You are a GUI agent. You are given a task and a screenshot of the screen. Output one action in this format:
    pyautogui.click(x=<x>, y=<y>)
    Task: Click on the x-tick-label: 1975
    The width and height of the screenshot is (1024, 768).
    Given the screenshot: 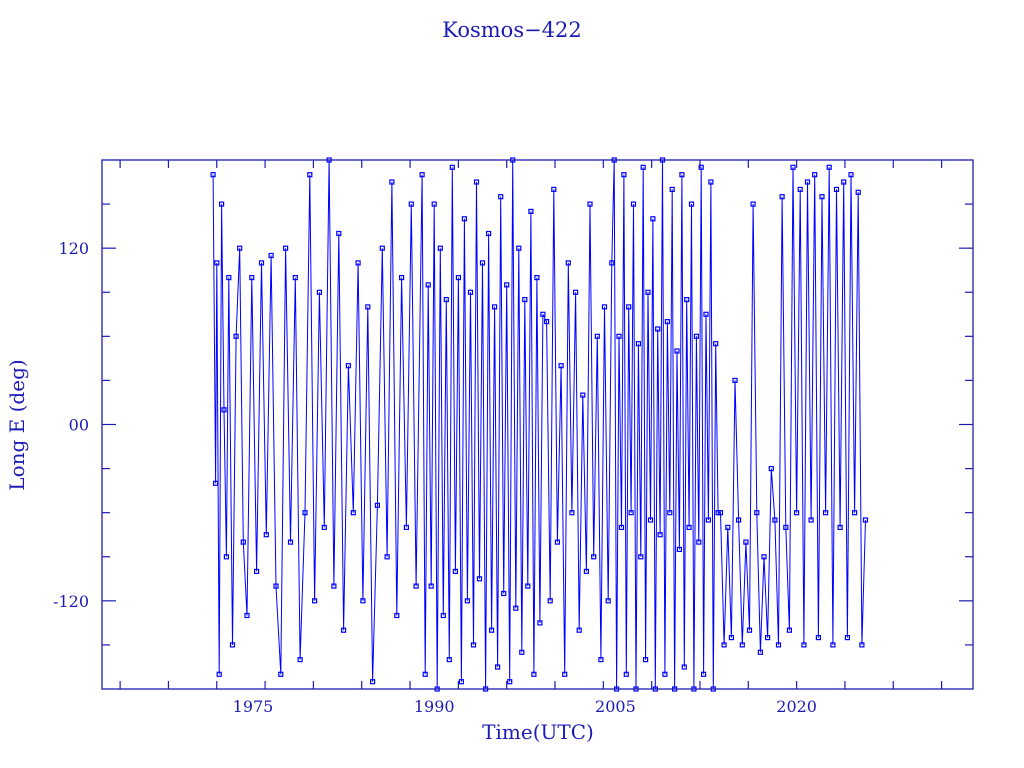 What is the action you would take?
    pyautogui.click(x=253, y=706)
    